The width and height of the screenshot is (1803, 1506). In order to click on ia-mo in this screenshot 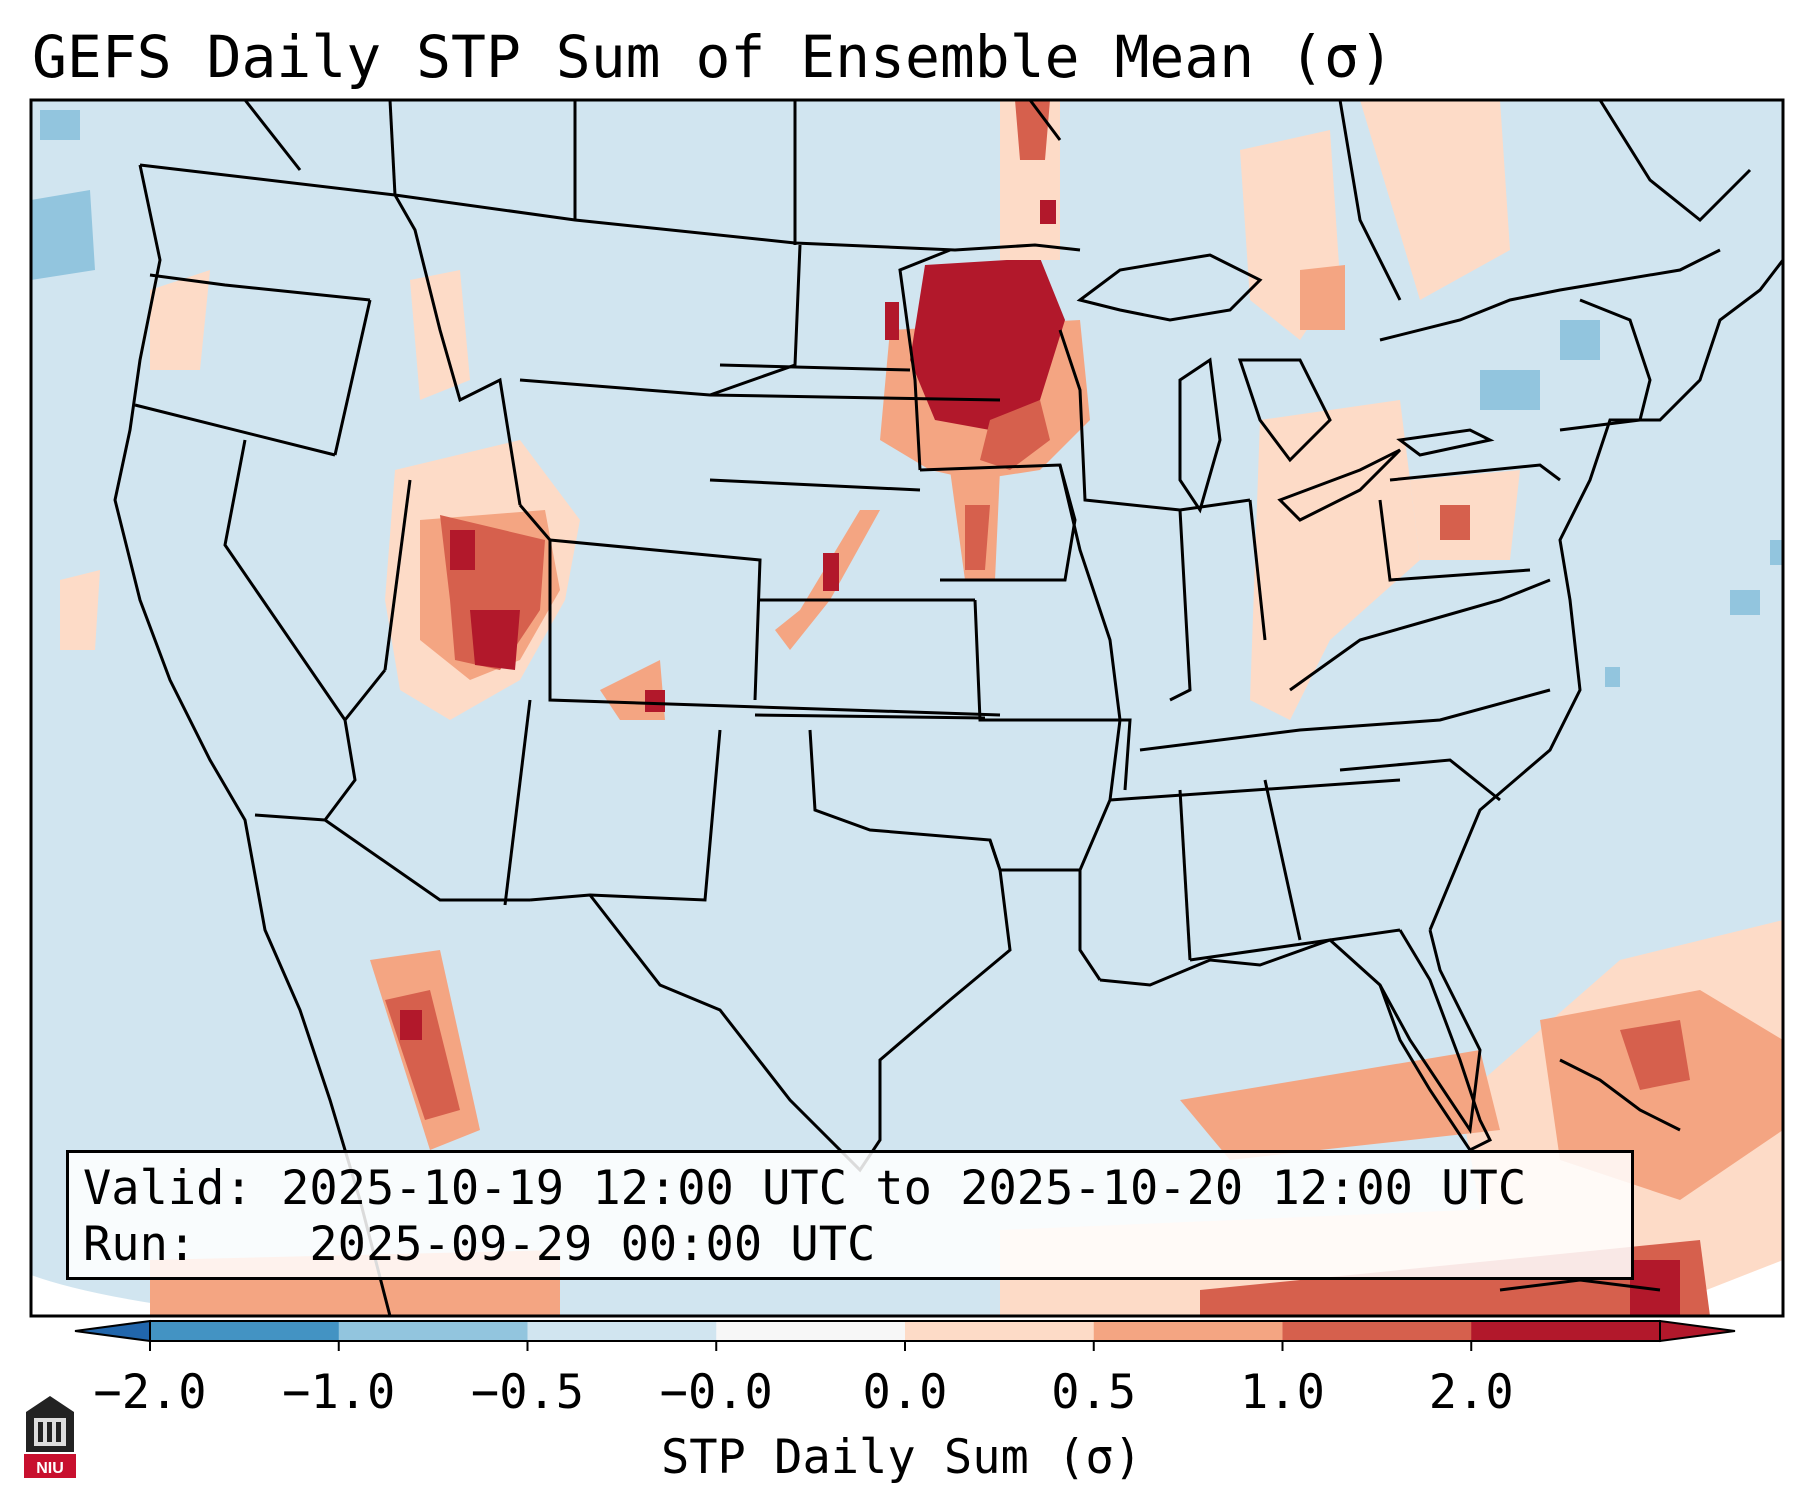, I will do `click(998, 522)`.